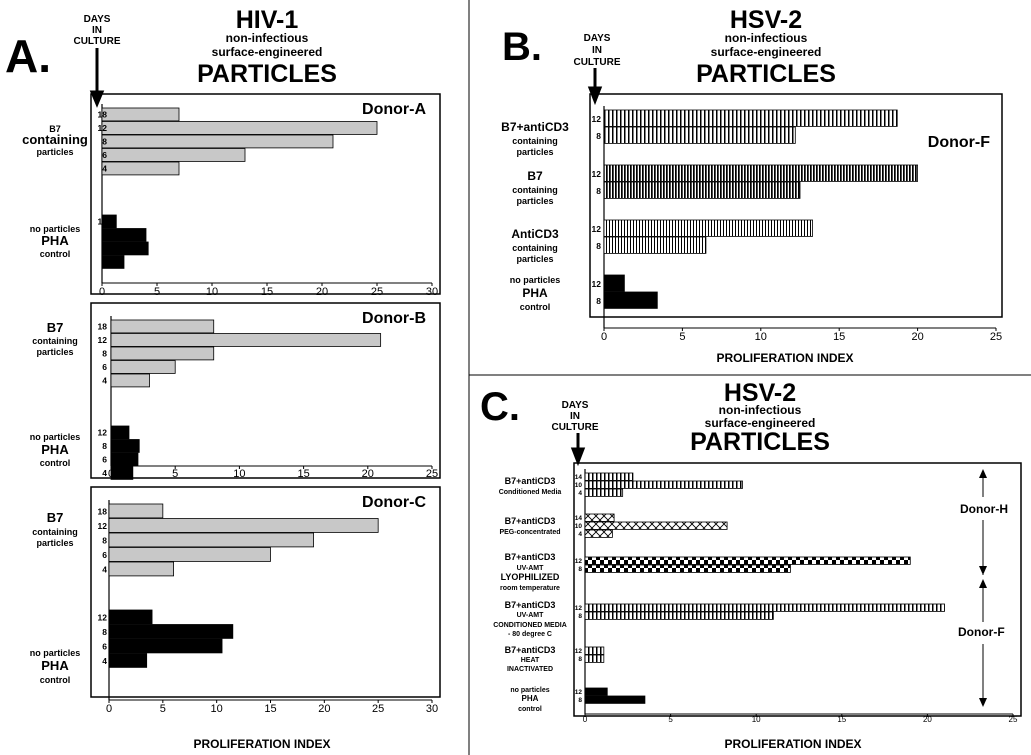  What do you see at coordinates (535, 234) in the screenshot?
I see `group-label: AntiCD3` at bounding box center [535, 234].